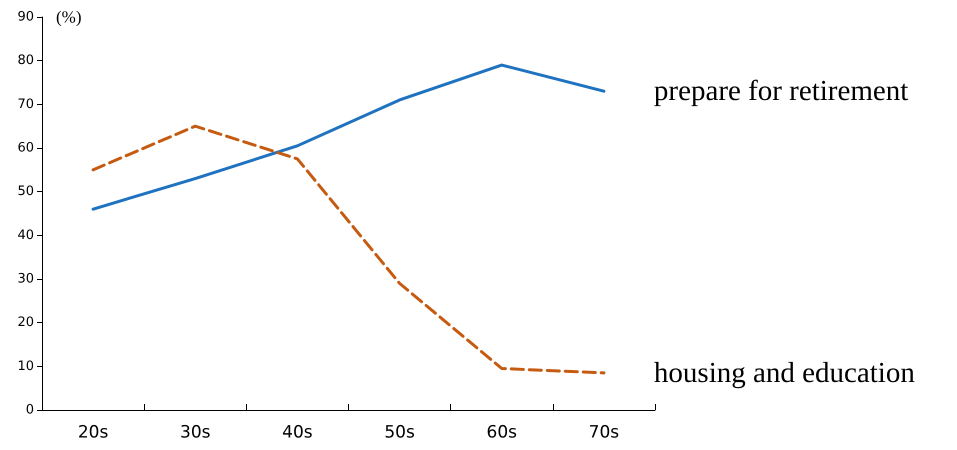 This screenshot has width=957, height=450. Describe the element at coordinates (25, 235) in the screenshot. I see `y-tick-label: 40` at that location.